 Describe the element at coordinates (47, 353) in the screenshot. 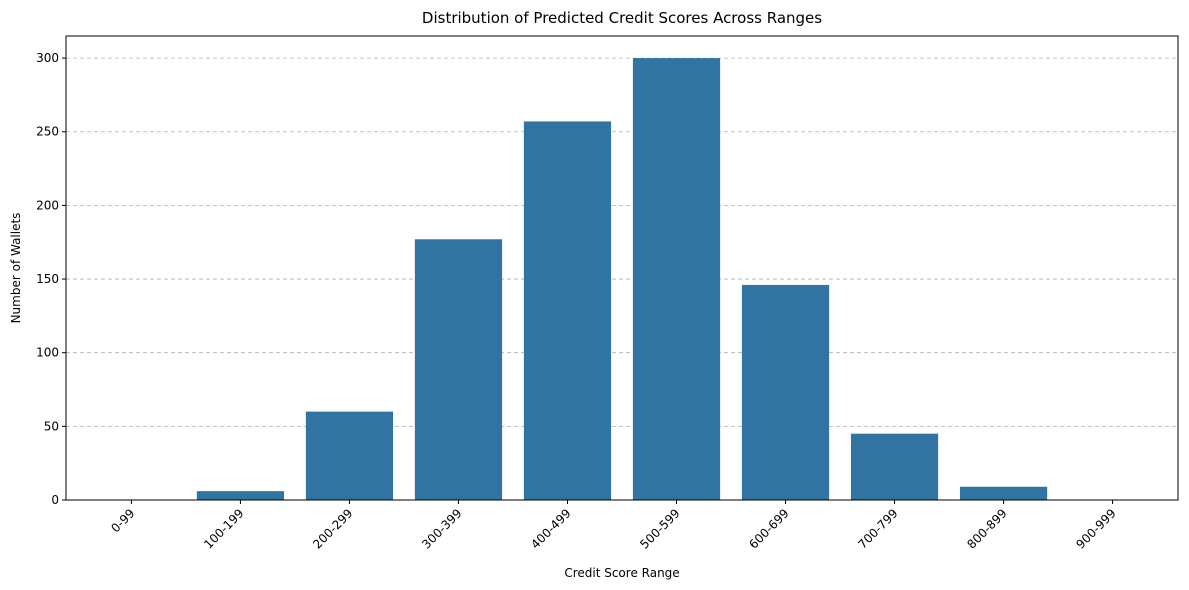

I see `y-tick-label: 100` at that location.